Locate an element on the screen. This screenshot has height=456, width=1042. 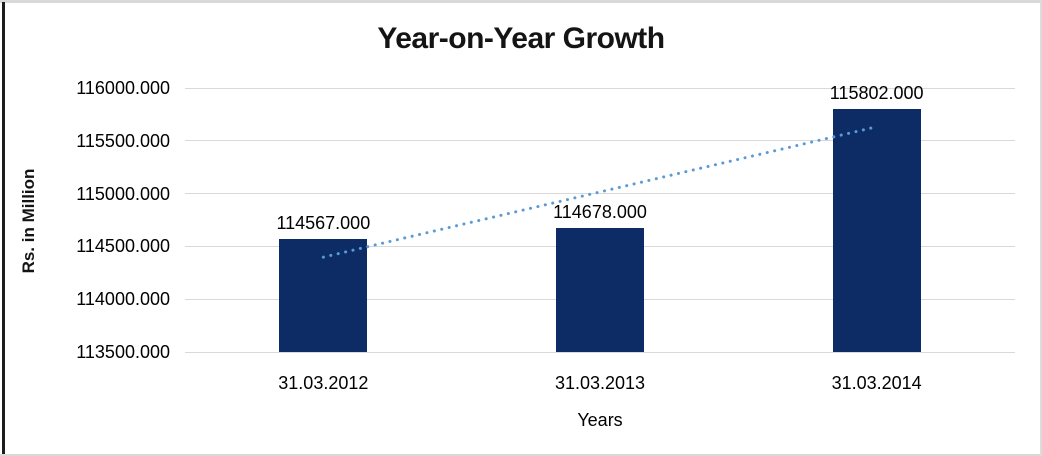
bar-31.03.2014 is located at coordinates (876, 230).